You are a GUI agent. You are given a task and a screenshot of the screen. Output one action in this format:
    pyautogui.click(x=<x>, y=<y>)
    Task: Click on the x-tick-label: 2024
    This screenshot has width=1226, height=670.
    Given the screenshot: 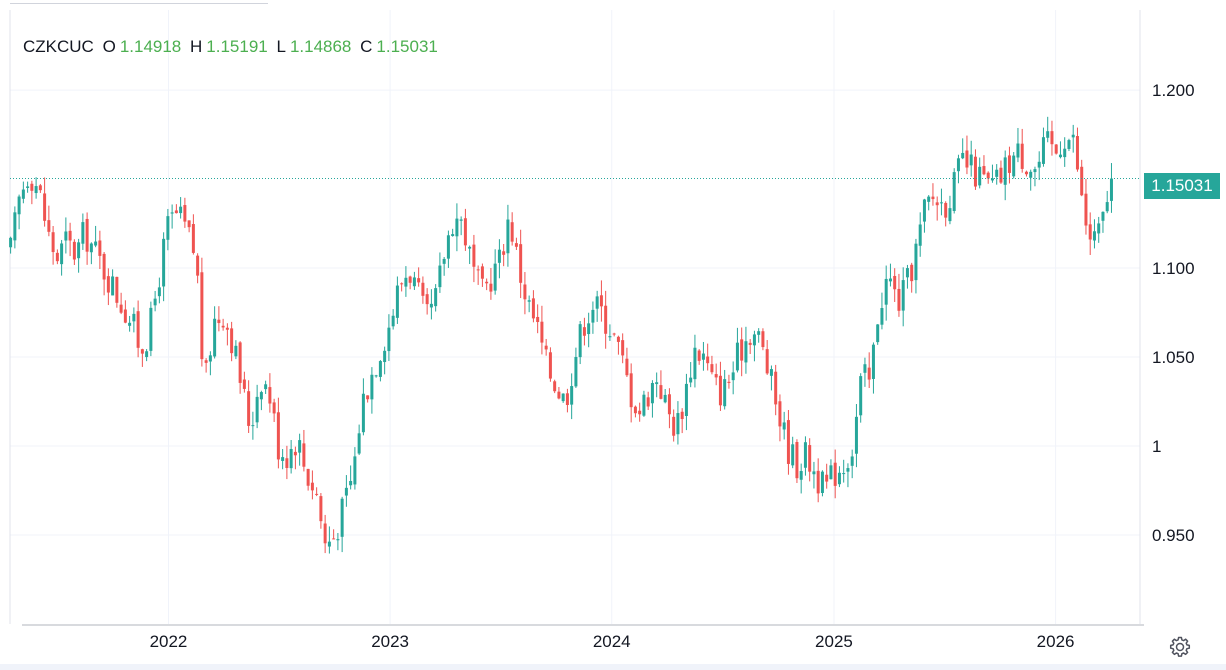 What is the action you would take?
    pyautogui.click(x=612, y=641)
    